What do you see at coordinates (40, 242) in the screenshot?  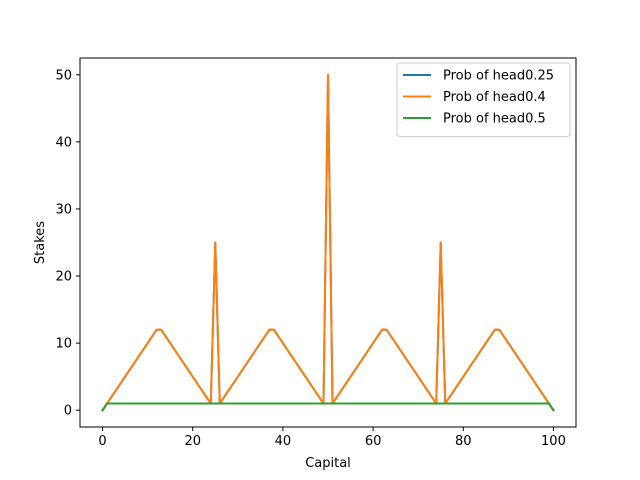 I see `y-axis-label: Stakes` at bounding box center [40, 242].